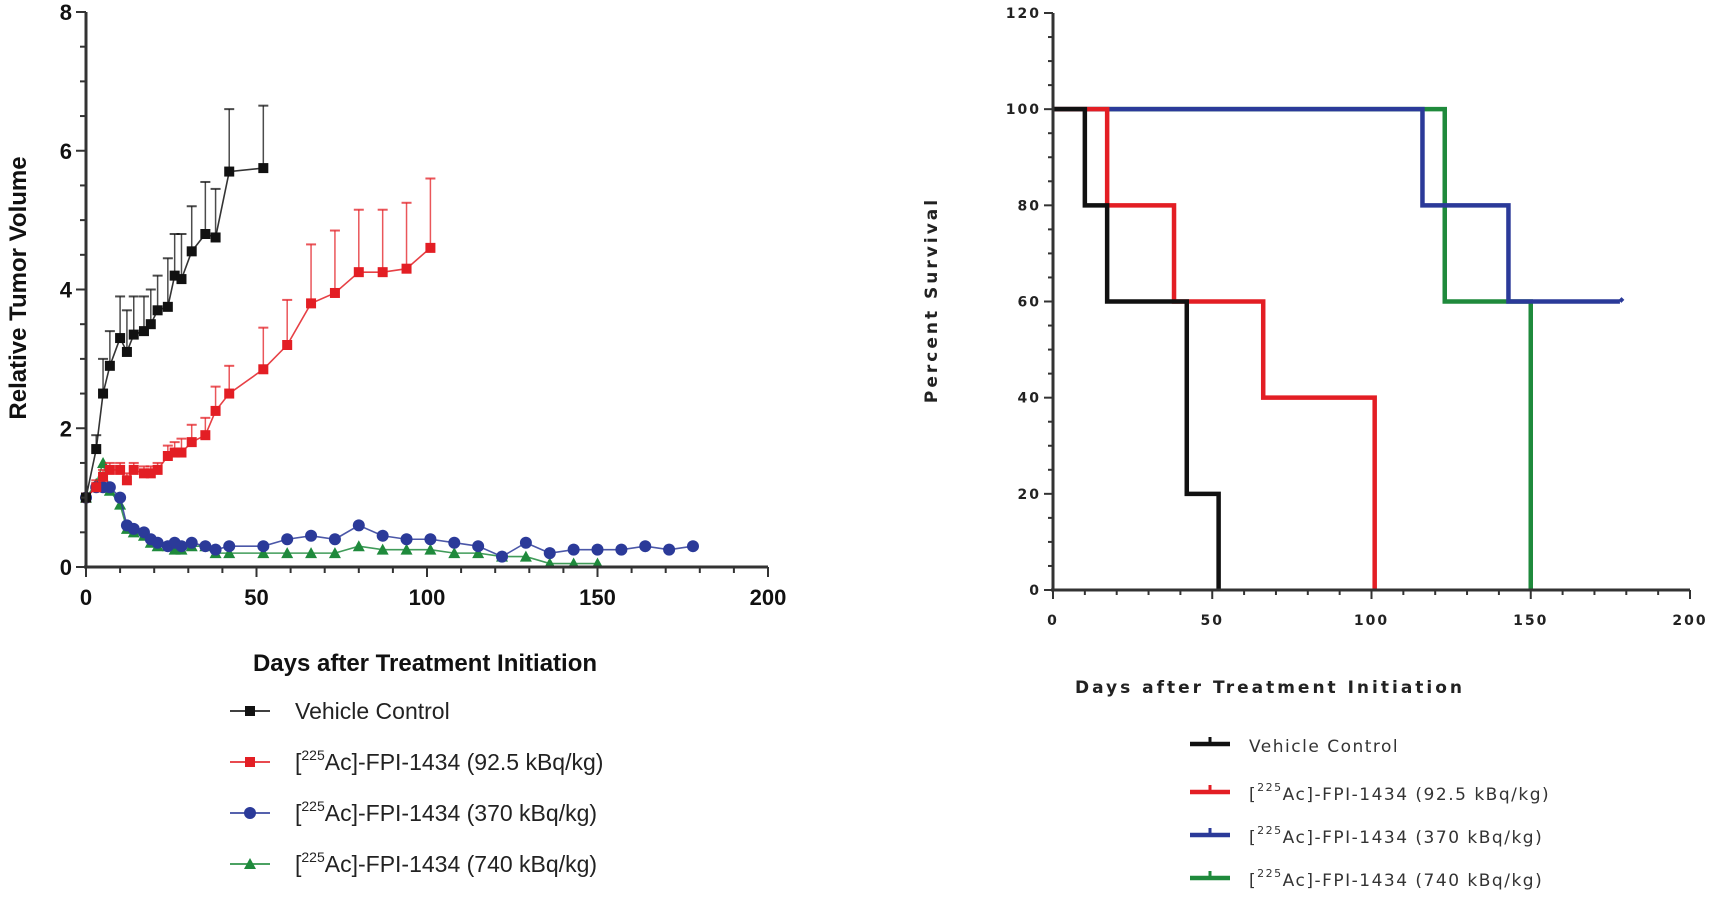  What do you see at coordinates (1621, 300) in the screenshot?
I see `censor-mark` at bounding box center [1621, 300].